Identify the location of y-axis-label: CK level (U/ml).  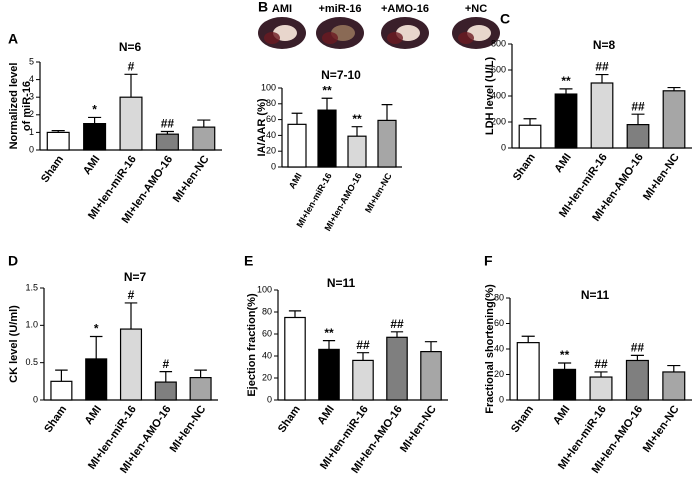
(14, 344).